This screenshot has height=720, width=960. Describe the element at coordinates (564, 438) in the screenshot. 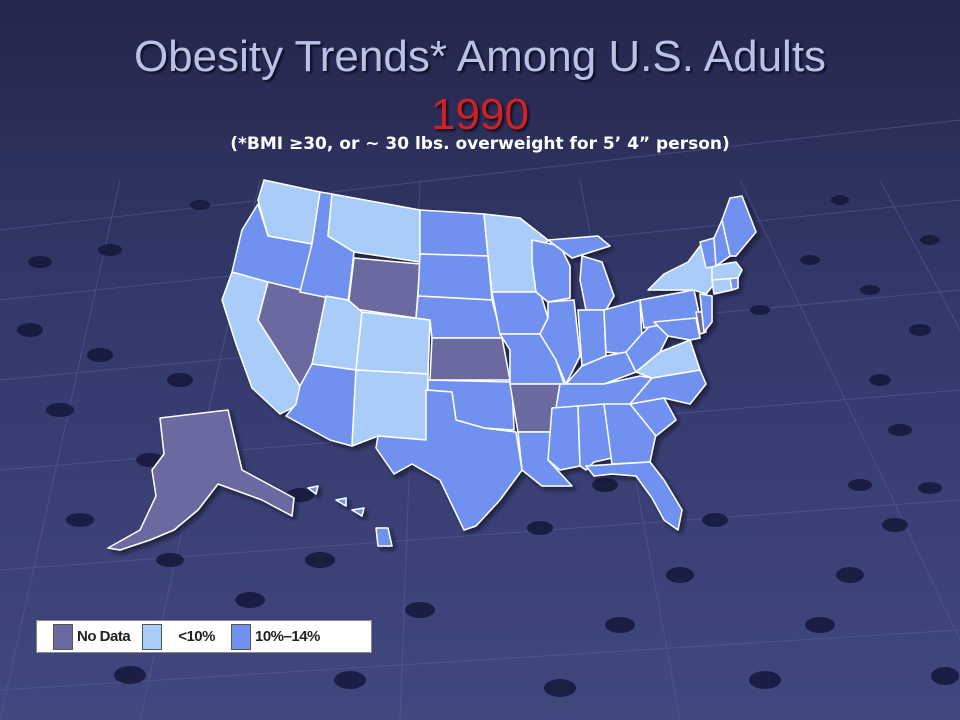

I see `state-mississippi` at that location.